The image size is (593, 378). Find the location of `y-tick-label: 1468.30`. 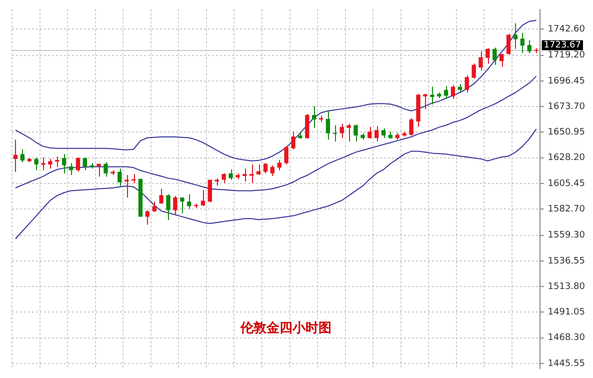

y-tick-label: 1468.30 is located at coordinates (567, 338).